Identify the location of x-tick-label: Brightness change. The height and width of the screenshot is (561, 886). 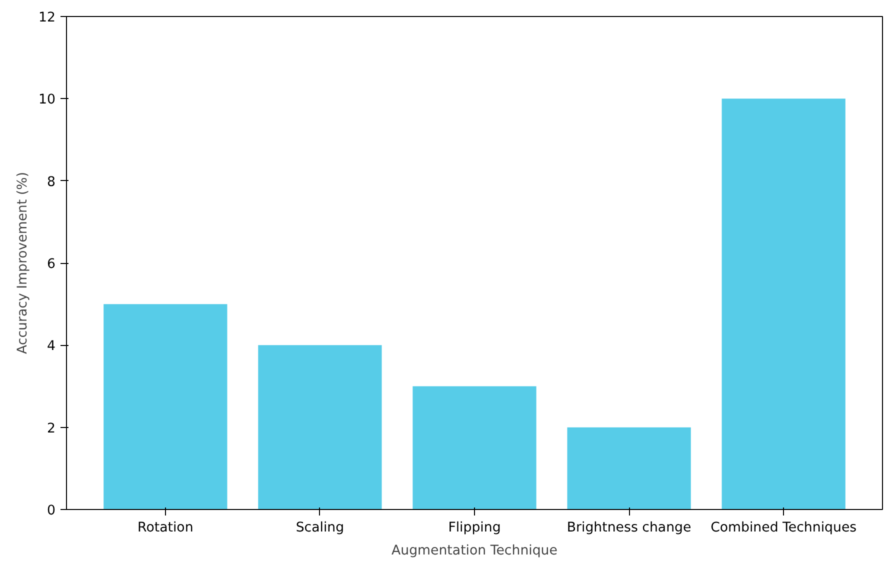
(629, 528).